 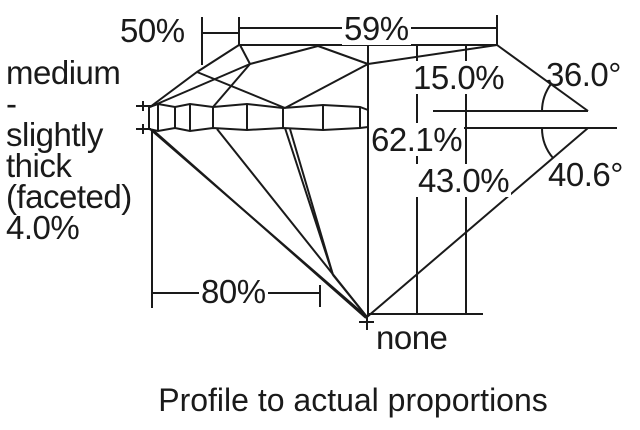 I want to click on girdle-band, so click(x=258, y=117).